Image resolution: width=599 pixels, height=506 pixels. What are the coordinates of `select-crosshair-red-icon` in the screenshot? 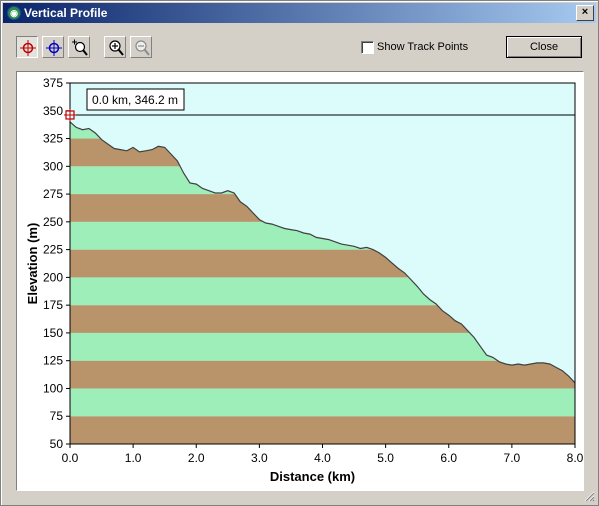 It's located at (28, 48).